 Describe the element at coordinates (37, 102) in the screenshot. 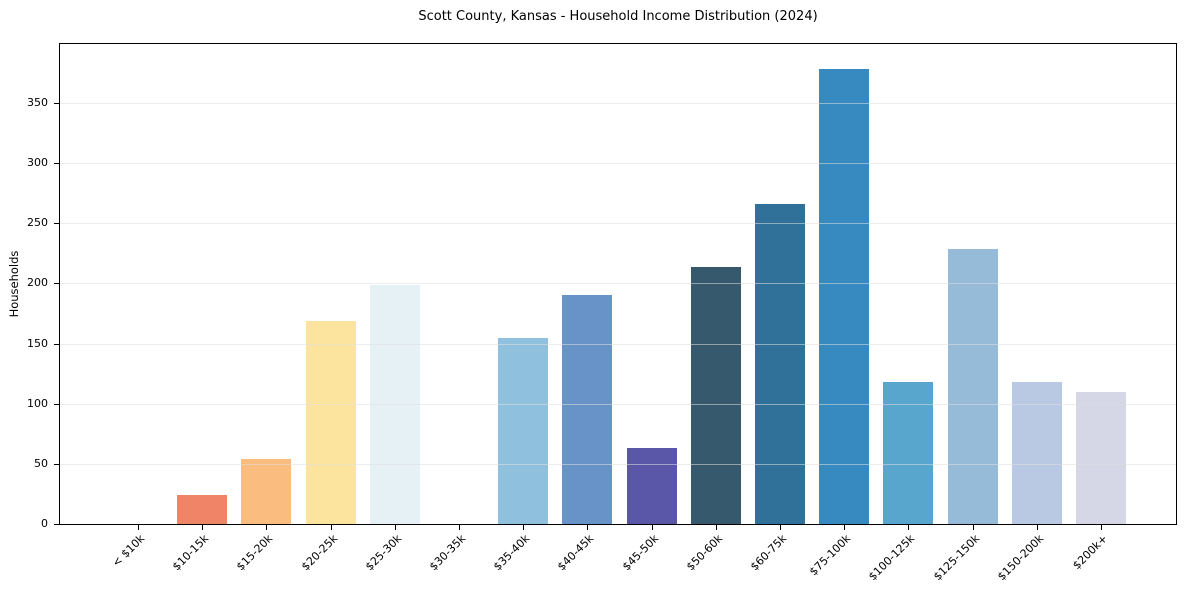

I see `y-tick-label: 350` at that location.